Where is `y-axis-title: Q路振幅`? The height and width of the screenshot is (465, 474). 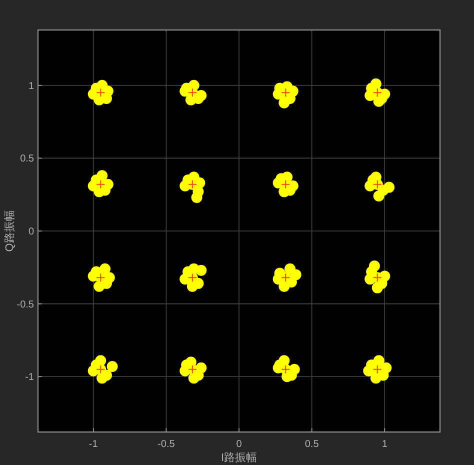
y-axis-title: Q路振幅 is located at coordinates (10, 231).